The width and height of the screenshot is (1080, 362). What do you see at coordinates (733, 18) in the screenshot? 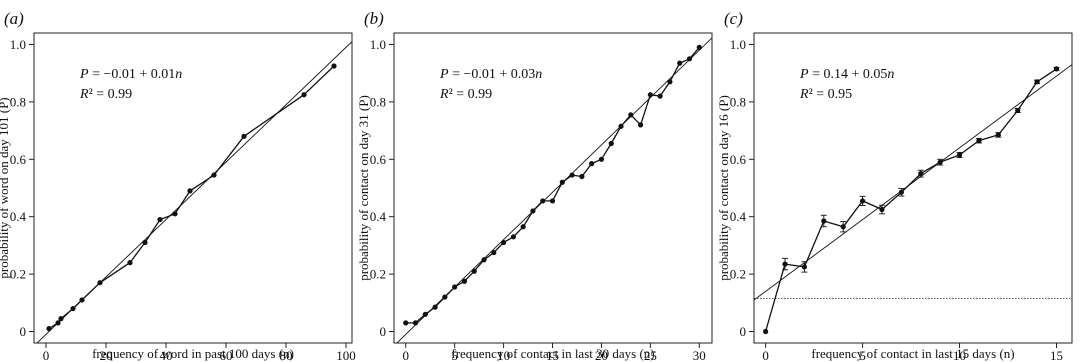
I see `panel-label: (c)` at bounding box center [733, 18].